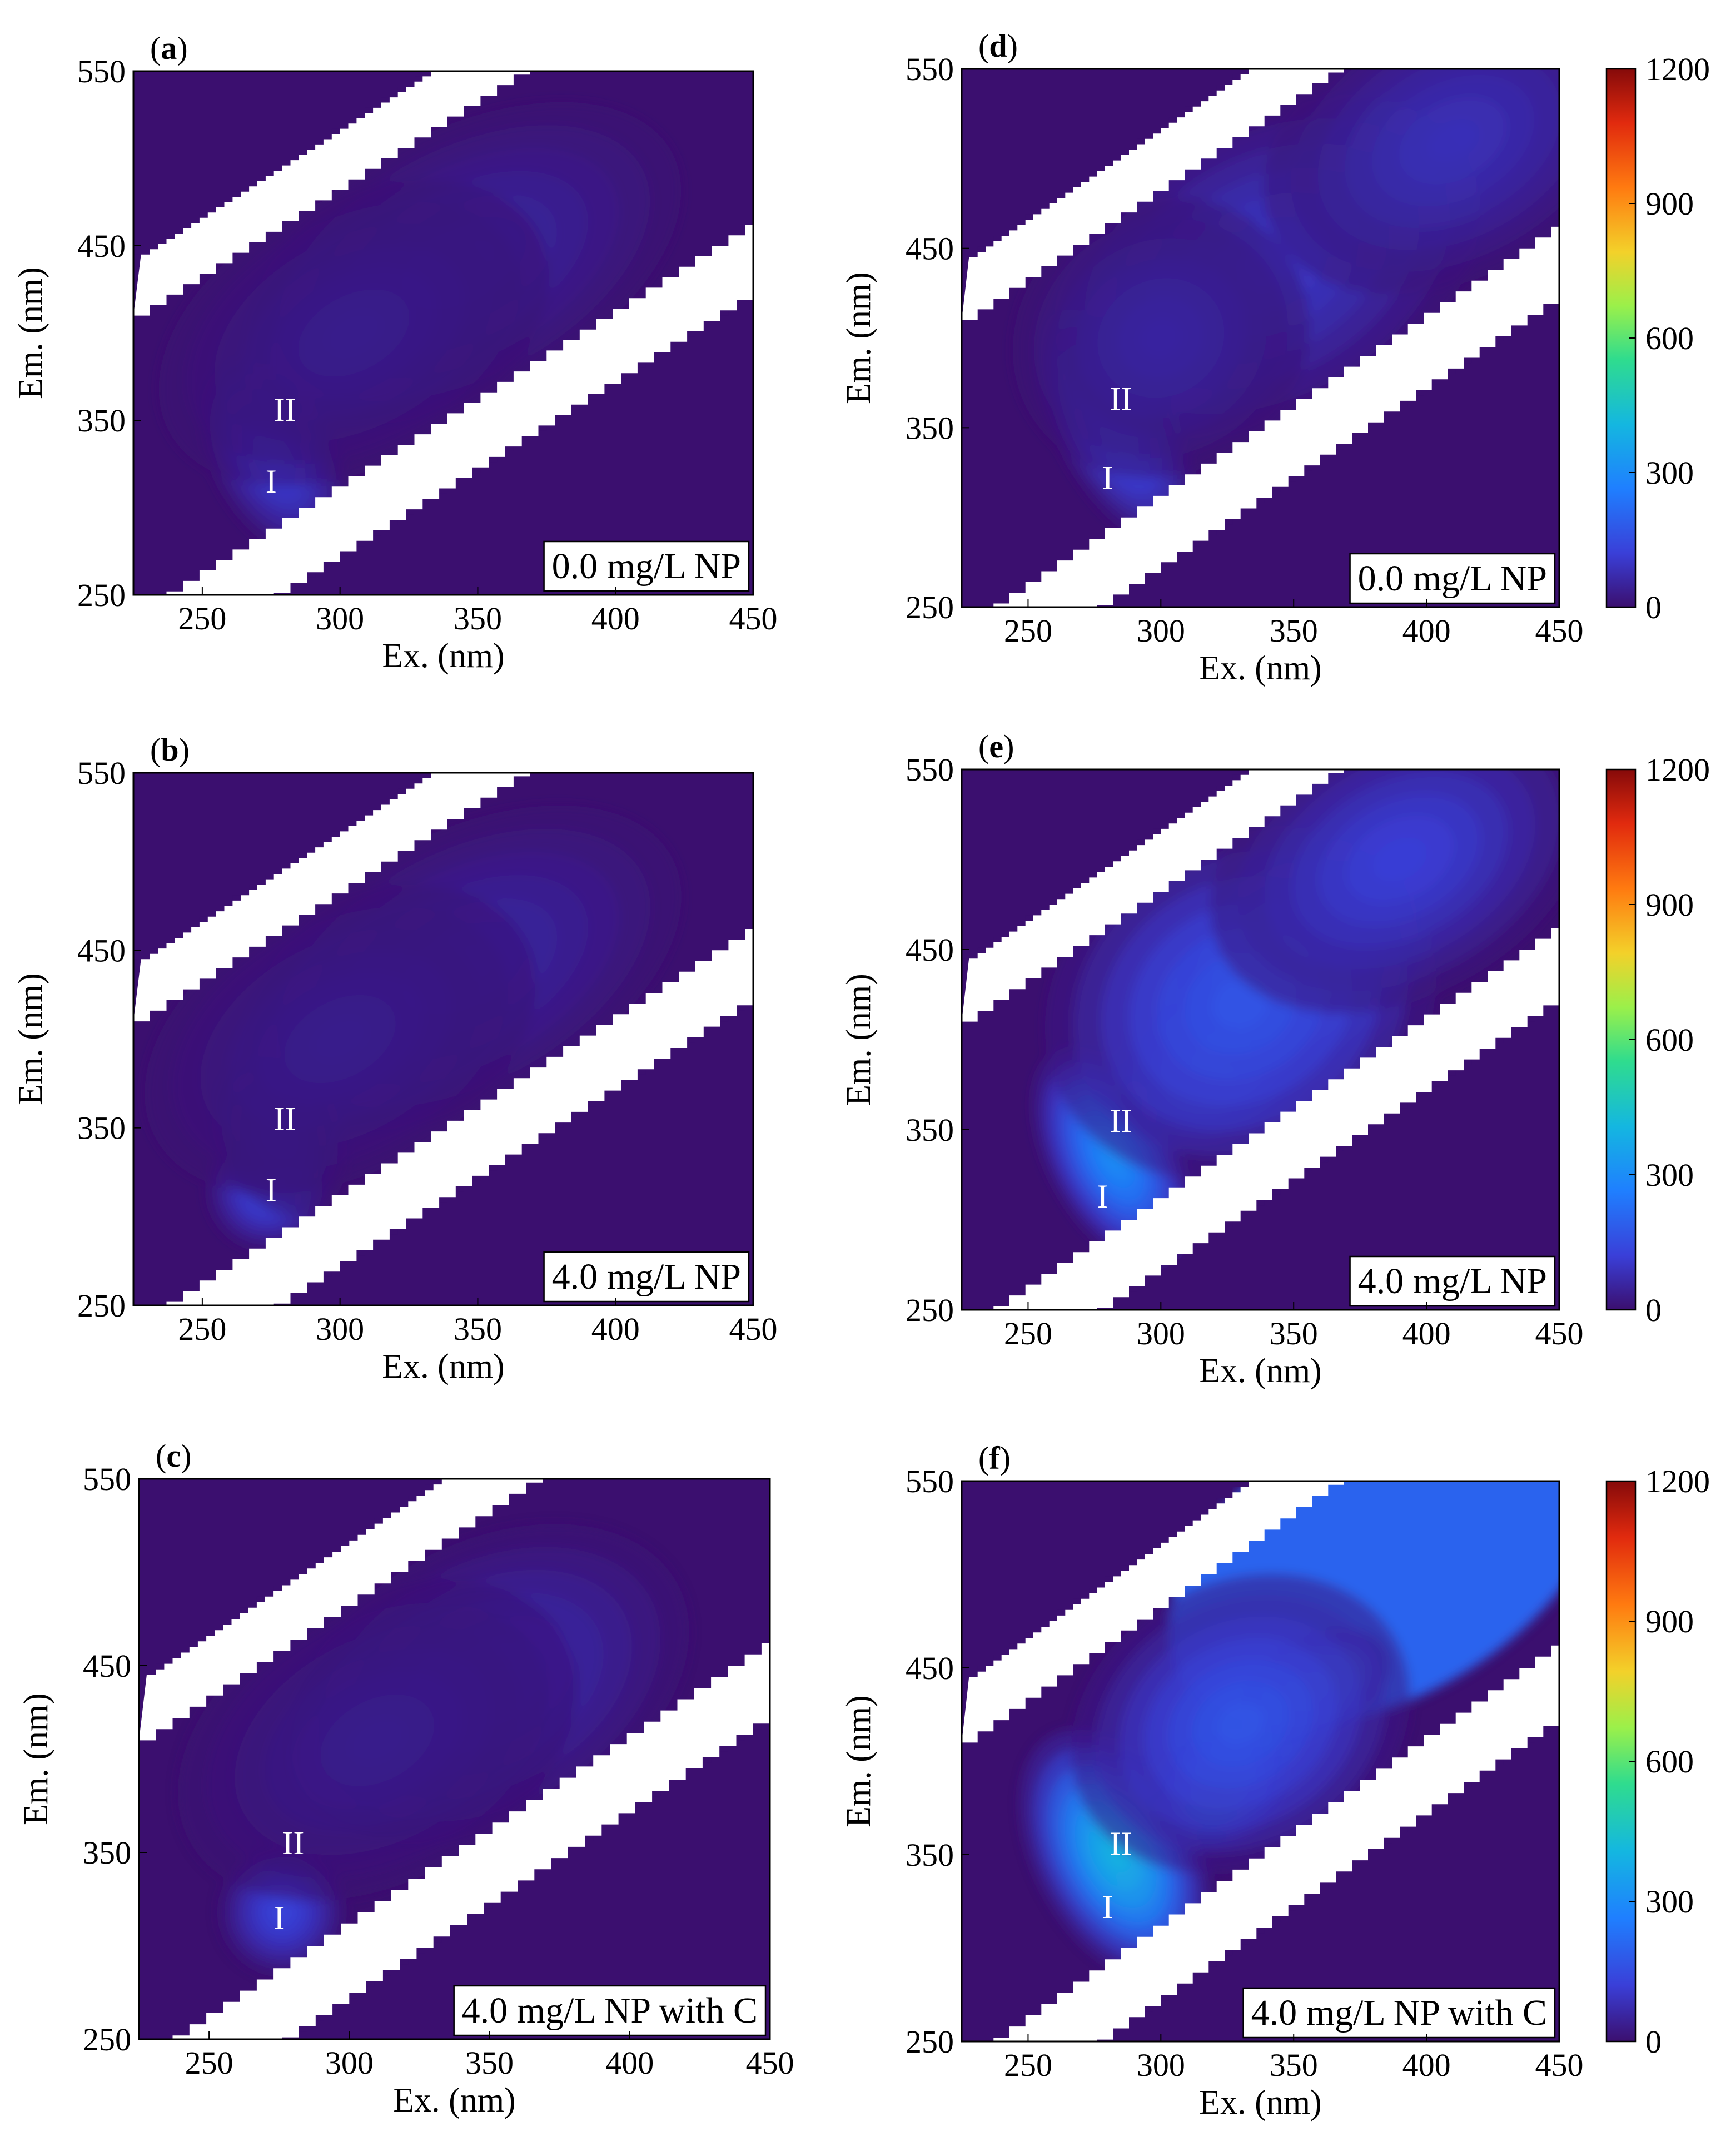 Image resolution: width=1716 pixels, height=2156 pixels. What do you see at coordinates (1452, 1281) in the screenshot?
I see `legend-text: 4.0 mg/L NP` at bounding box center [1452, 1281].